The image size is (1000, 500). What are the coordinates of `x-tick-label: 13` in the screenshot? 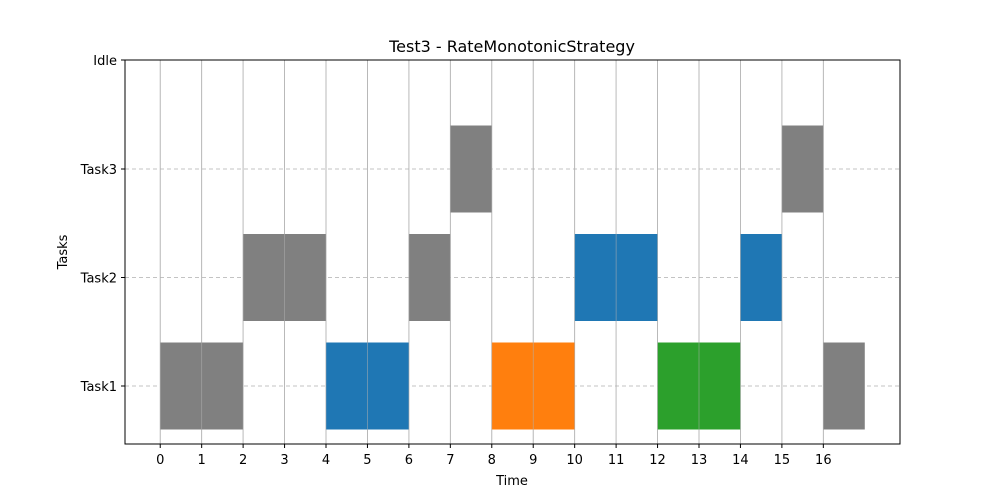 It's located at (699, 460).